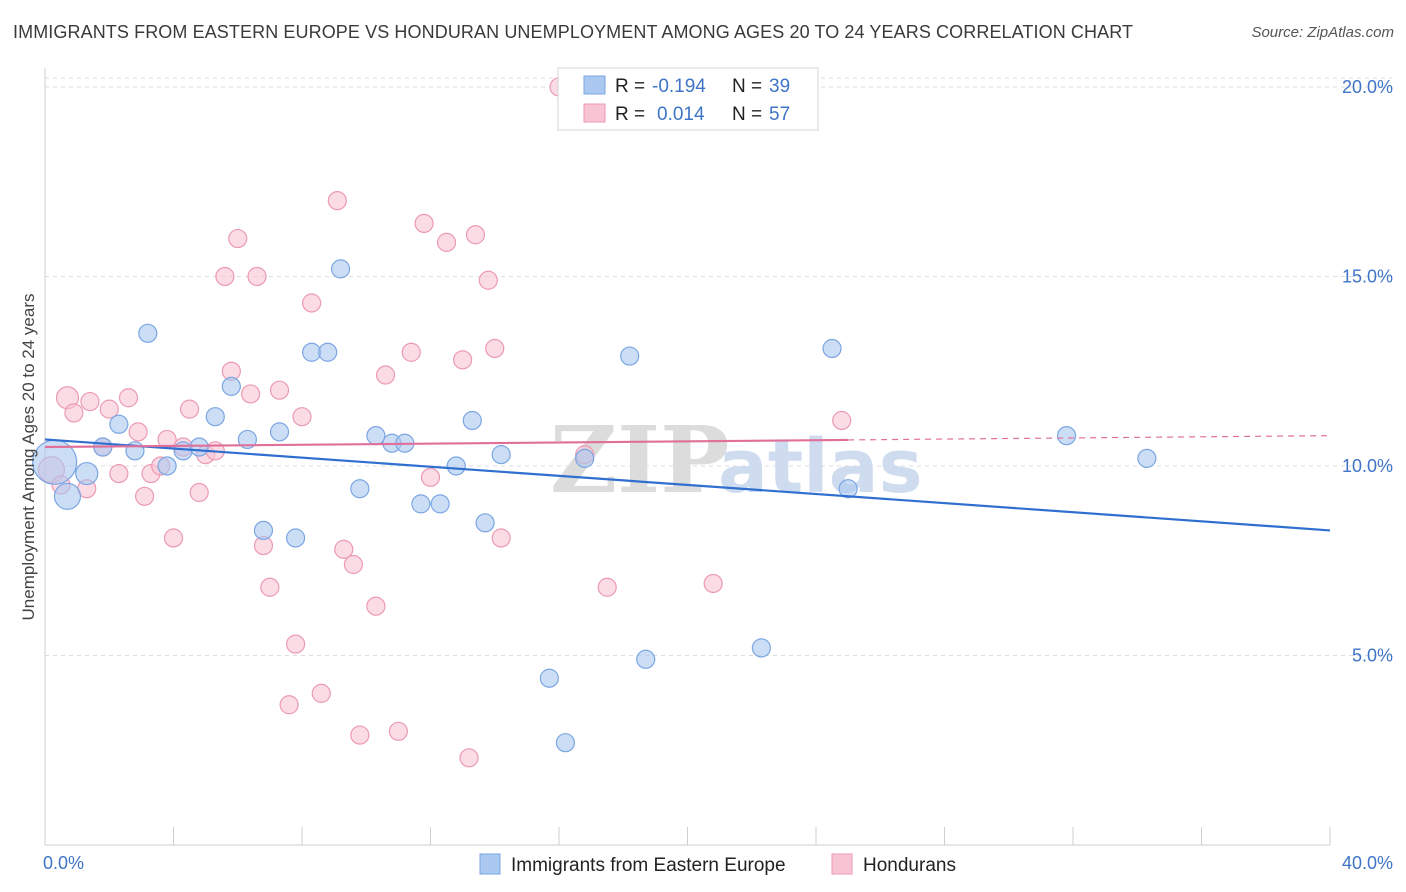  What do you see at coordinates (820, 467) in the screenshot?
I see `watermark-atlas: atlas` at bounding box center [820, 467].